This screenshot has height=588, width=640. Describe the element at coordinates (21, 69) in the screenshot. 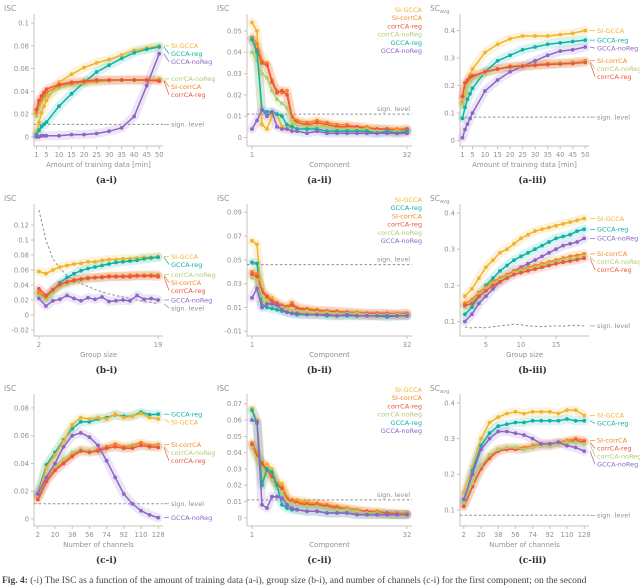

I see `svg-text: 0.06` at that location.